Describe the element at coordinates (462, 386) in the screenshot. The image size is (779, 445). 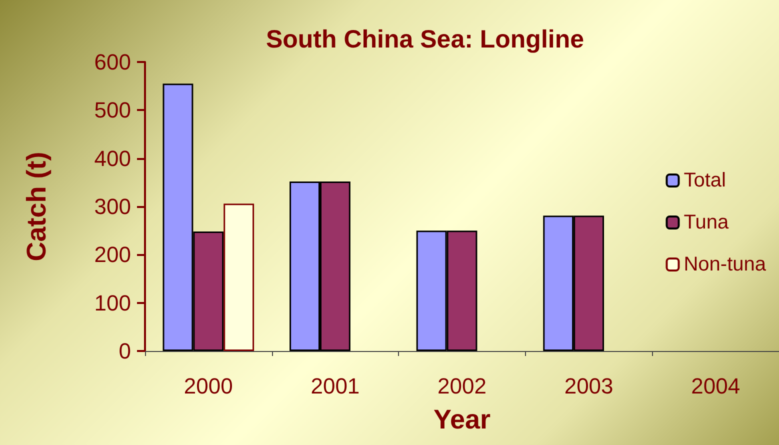
I see `x-tick-label: 2002` at that location.